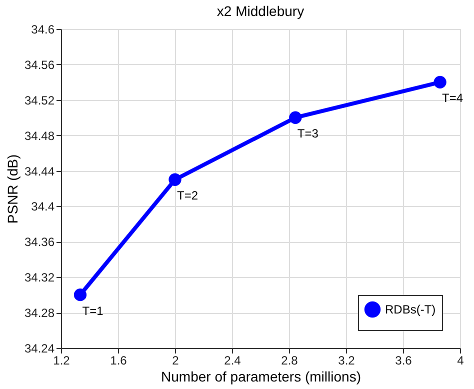 This screenshot has height=389, width=474. What do you see at coordinates (39, 277) in the screenshot?
I see `y-tick-label: 34.32` at bounding box center [39, 277].